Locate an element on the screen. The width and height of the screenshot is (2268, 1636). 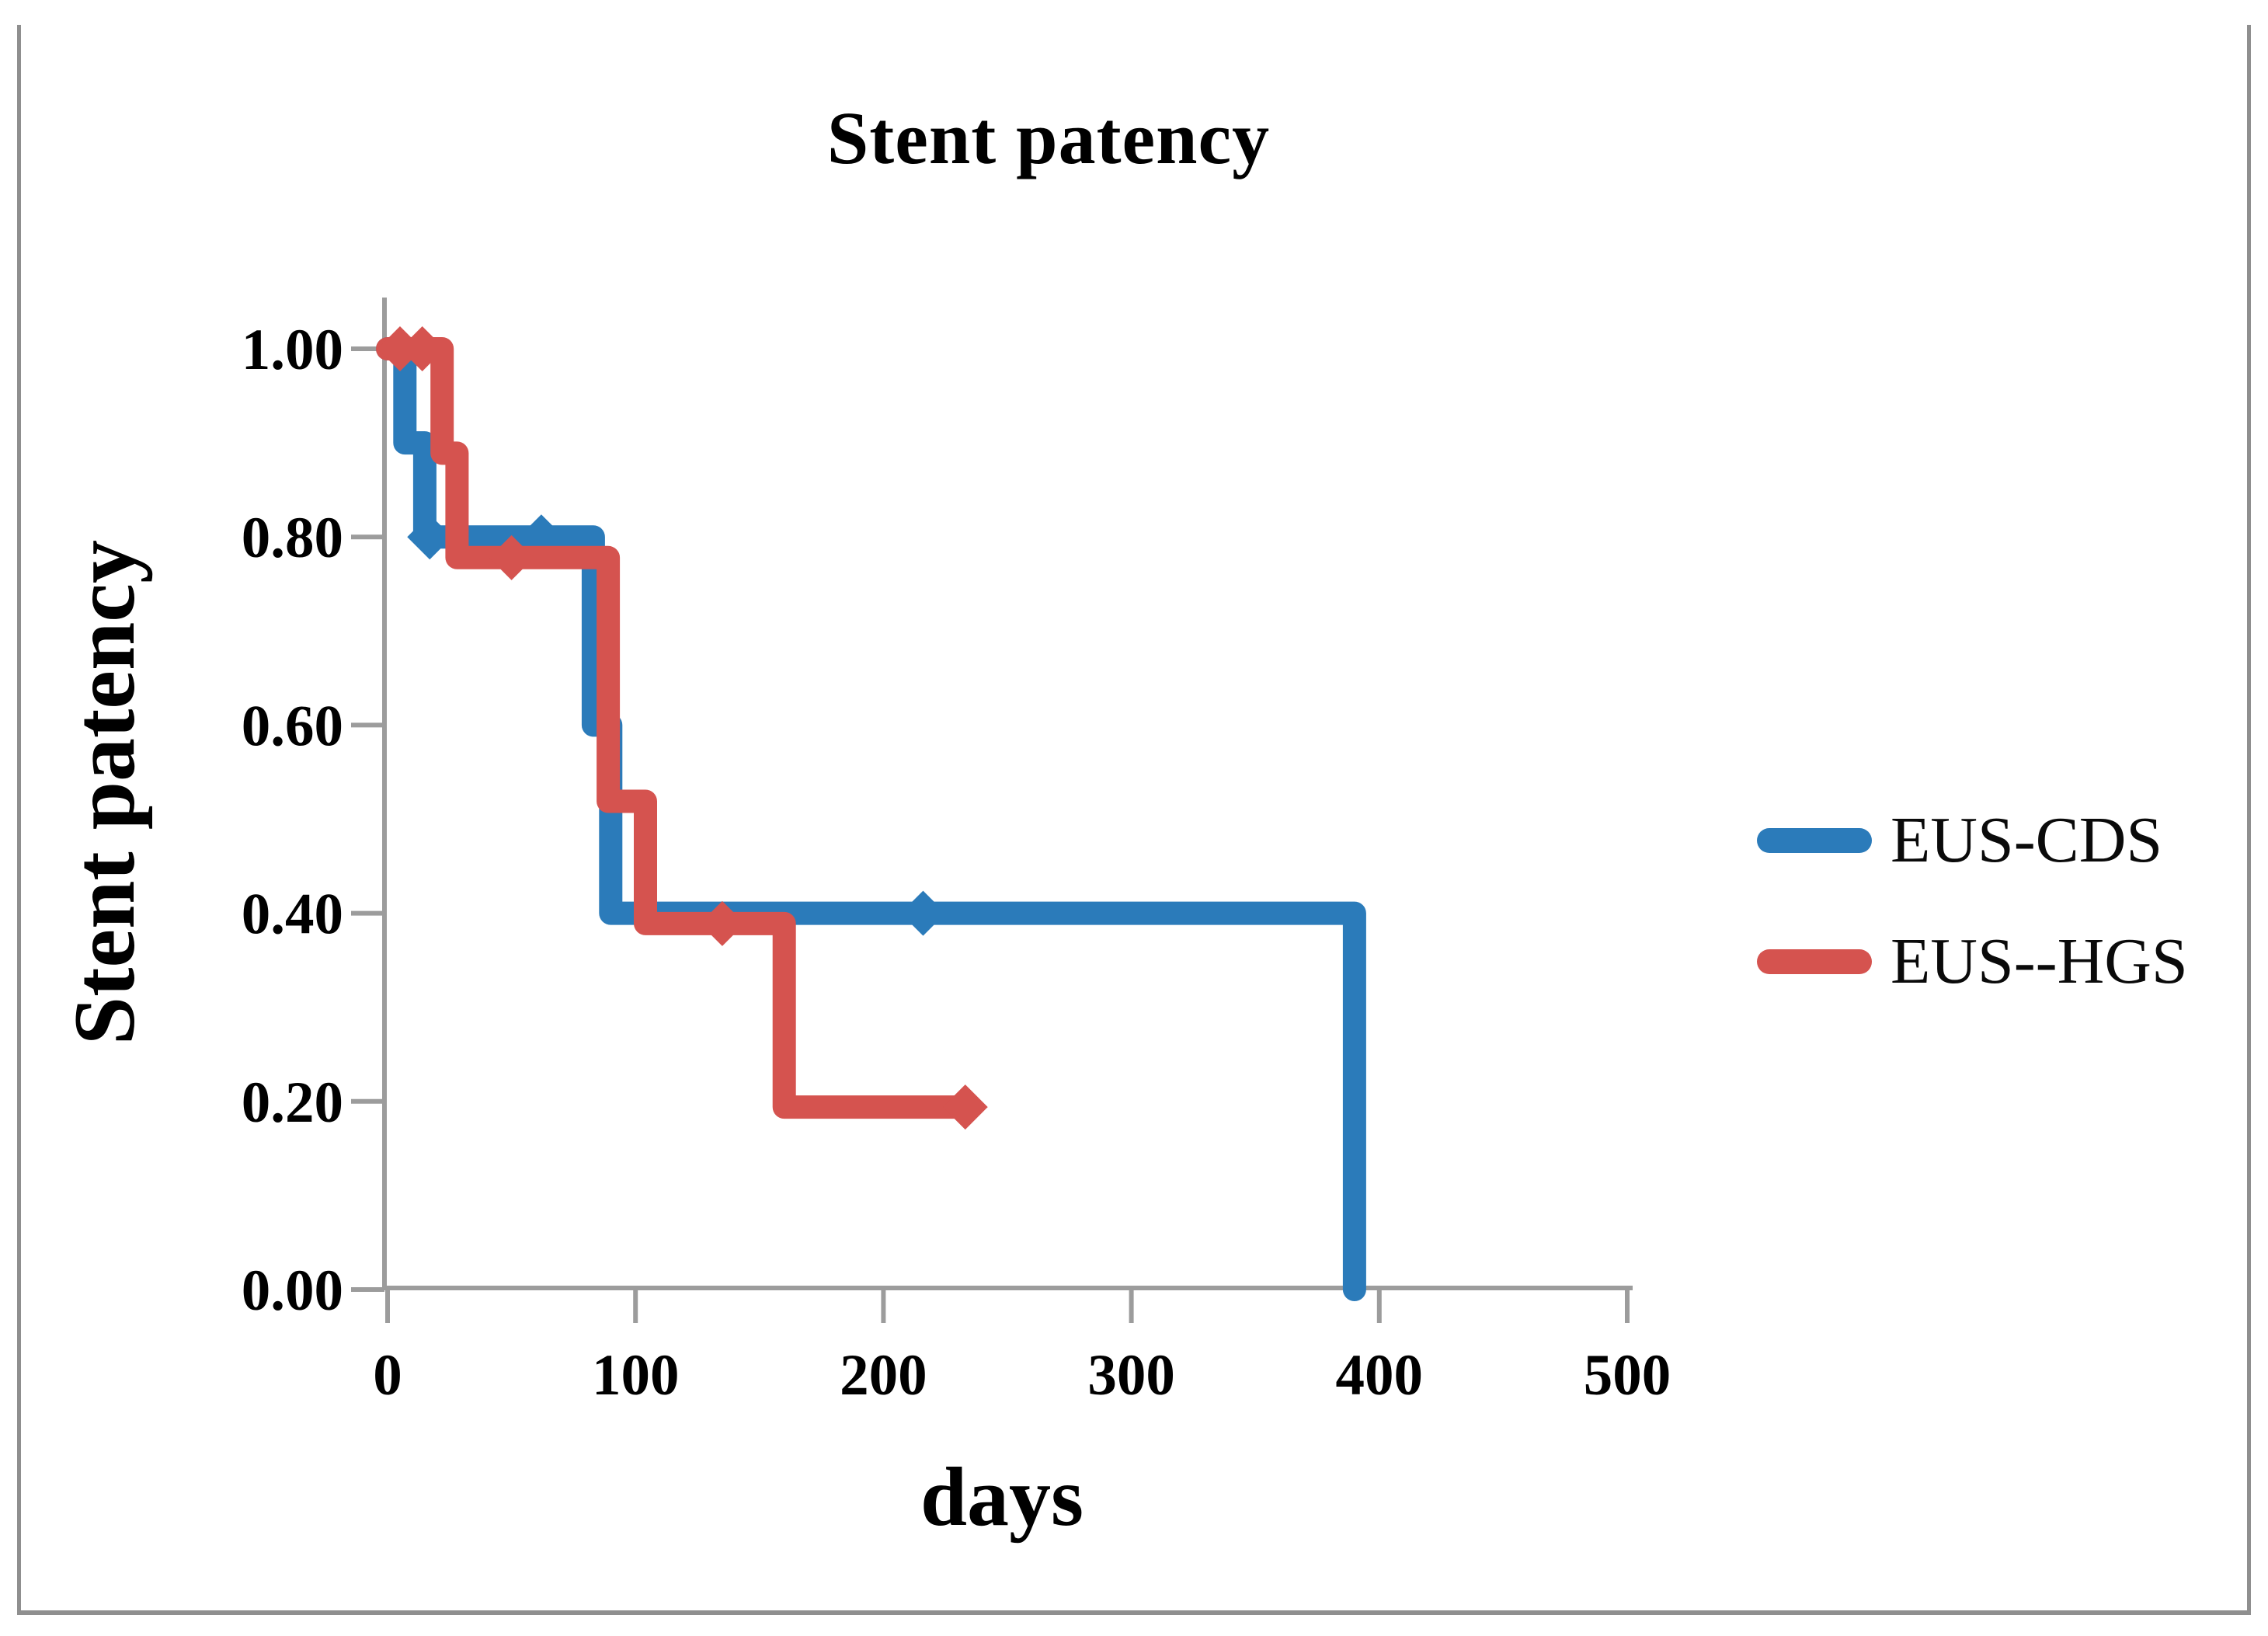
x-tick-label: 200 is located at coordinates (883, 1375).